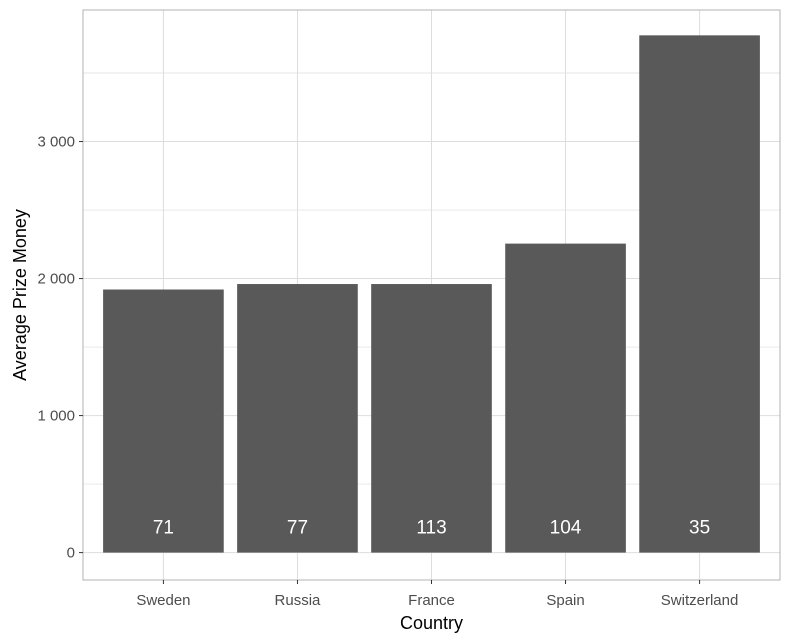 Image resolution: width=789 pixels, height=642 pixels. What do you see at coordinates (56, 279) in the screenshot?
I see `y-tick-label: 2 000` at bounding box center [56, 279].